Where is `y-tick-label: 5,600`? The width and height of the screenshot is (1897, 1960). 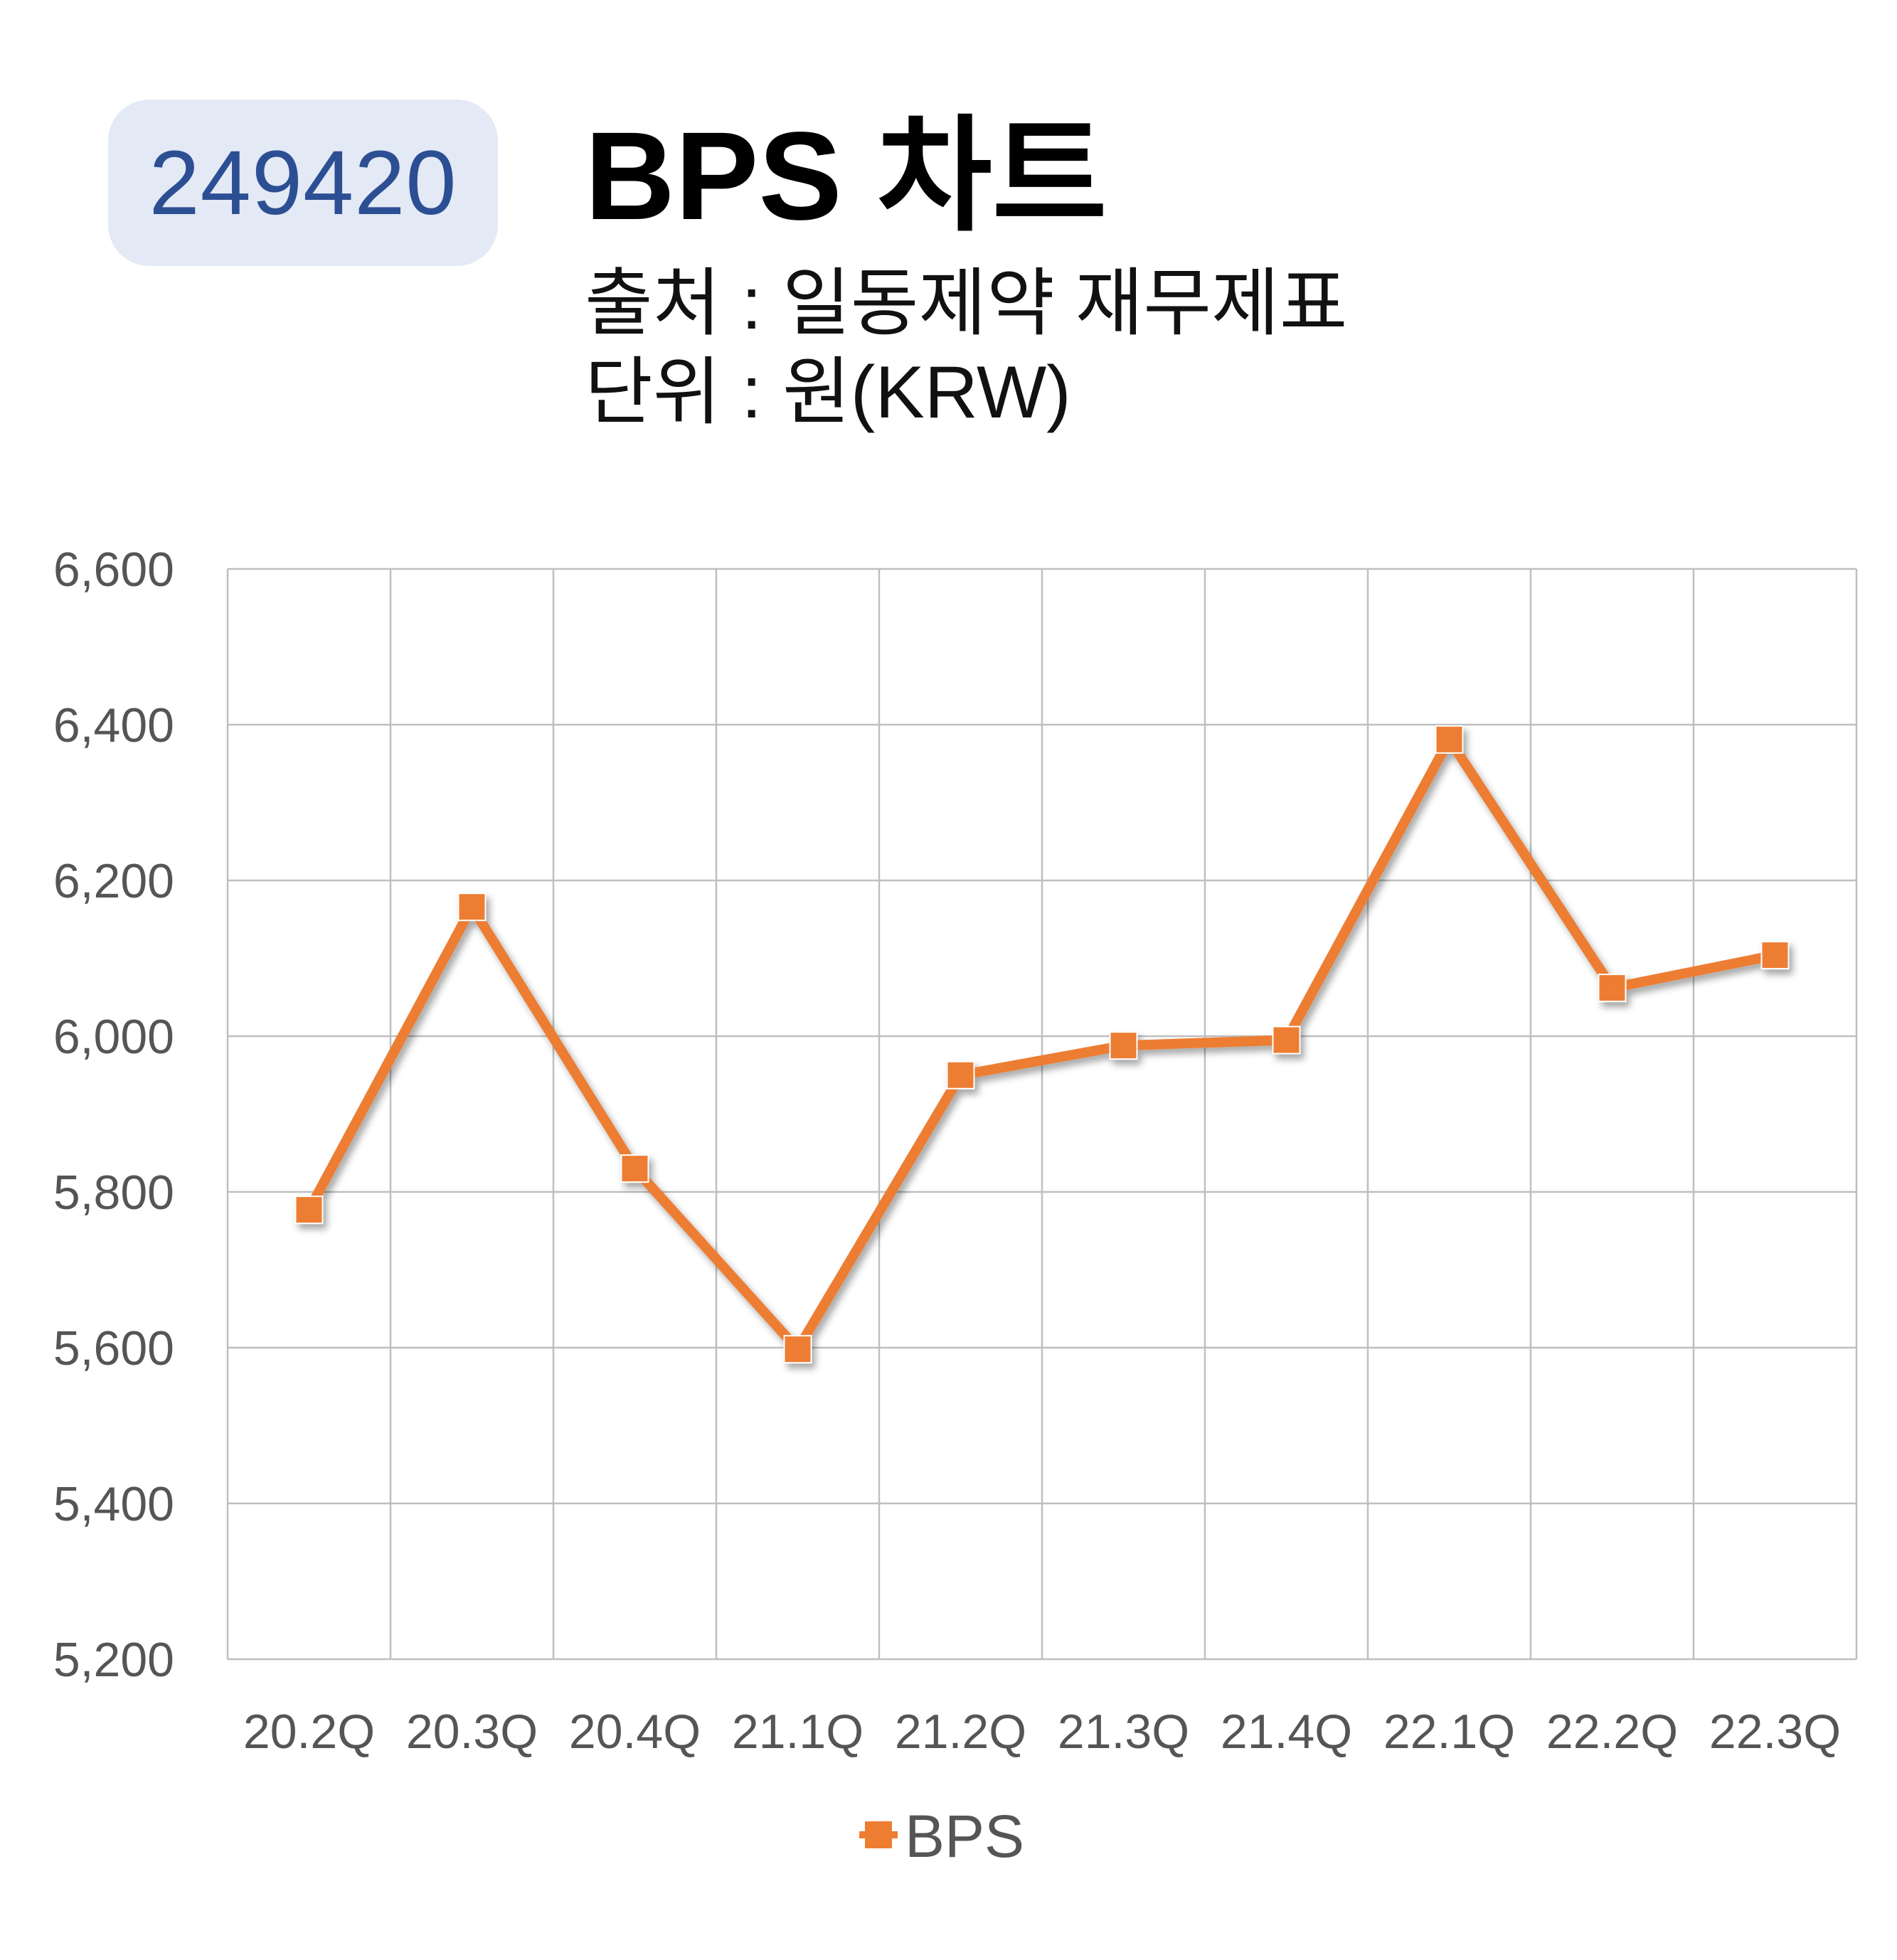
y-tick-label: 5,600 is located at coordinates (113, 1348).